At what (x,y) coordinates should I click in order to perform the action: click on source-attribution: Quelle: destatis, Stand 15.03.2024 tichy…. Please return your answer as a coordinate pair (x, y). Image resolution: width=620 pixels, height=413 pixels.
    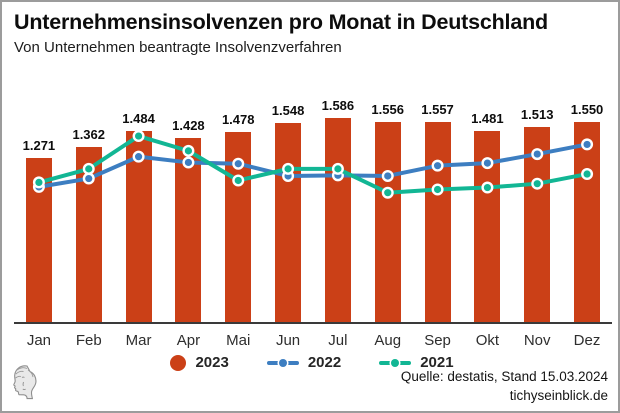
    Looking at the image, I should click on (504, 387).